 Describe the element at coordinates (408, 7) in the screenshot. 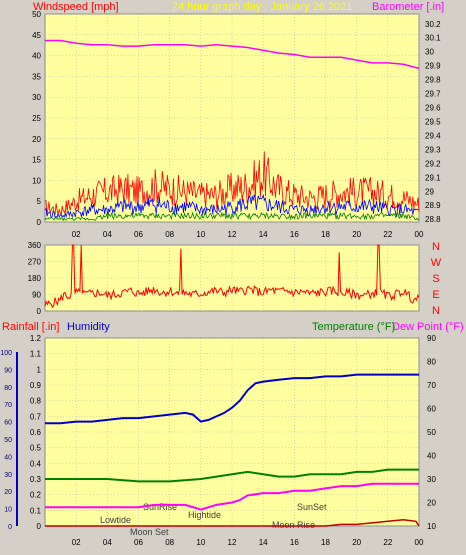

I see `barometer-label: Barometer [.in]` at that location.